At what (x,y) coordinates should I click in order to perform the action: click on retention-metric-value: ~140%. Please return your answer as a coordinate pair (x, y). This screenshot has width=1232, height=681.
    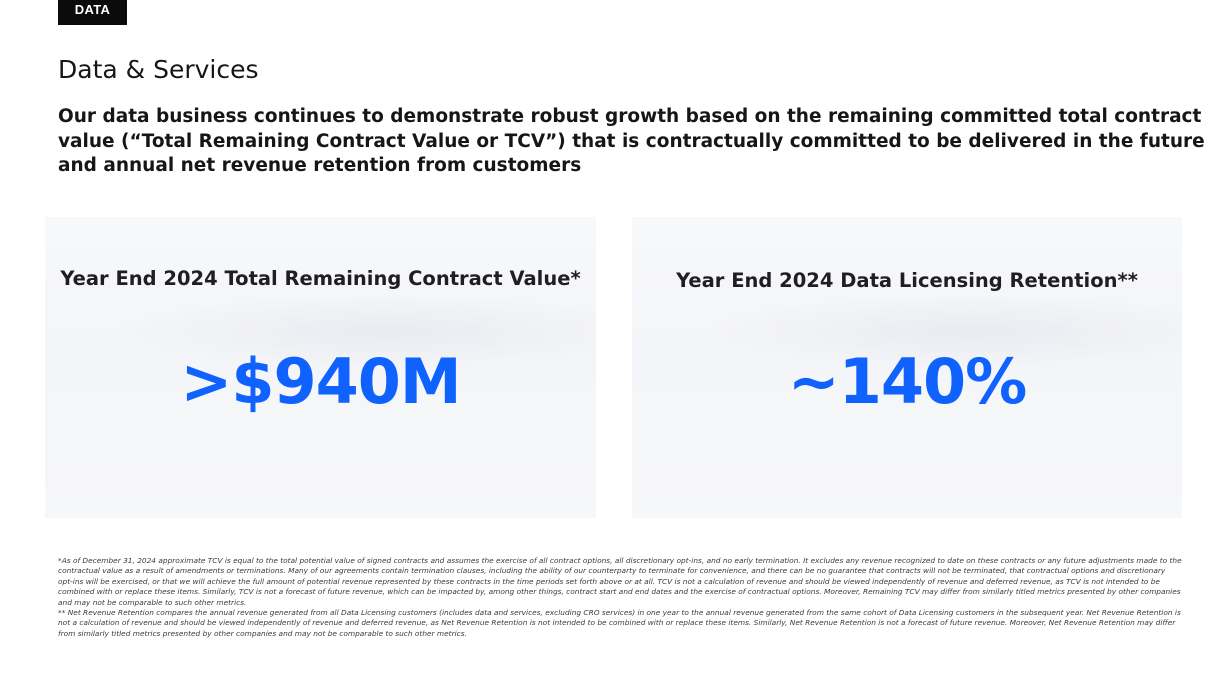
    Looking at the image, I should click on (907, 381).